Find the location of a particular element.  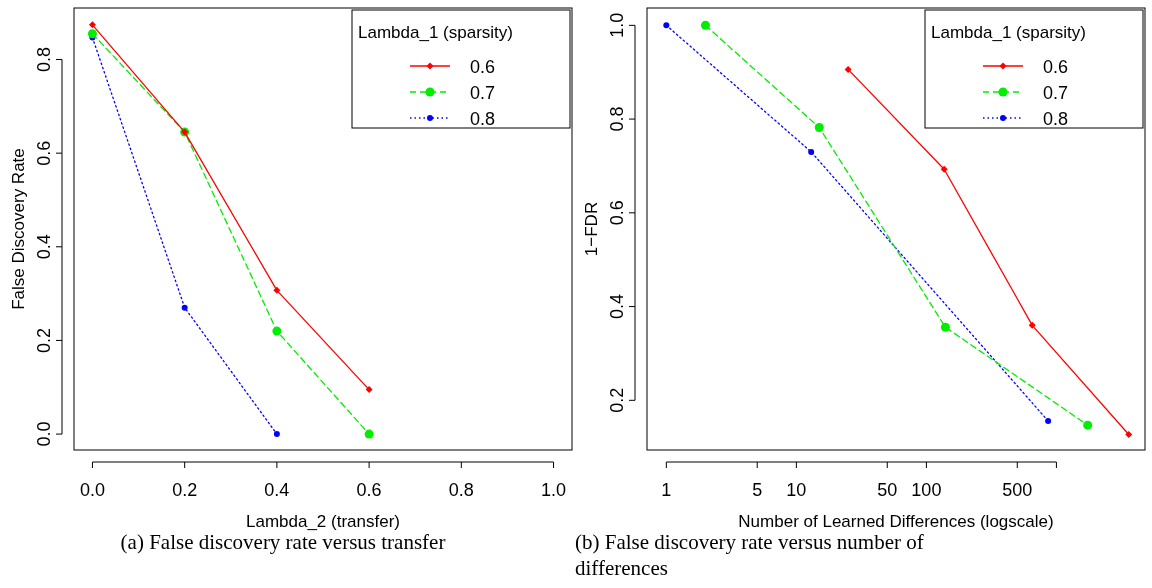

x-tick-label: 10 is located at coordinates (796, 490).